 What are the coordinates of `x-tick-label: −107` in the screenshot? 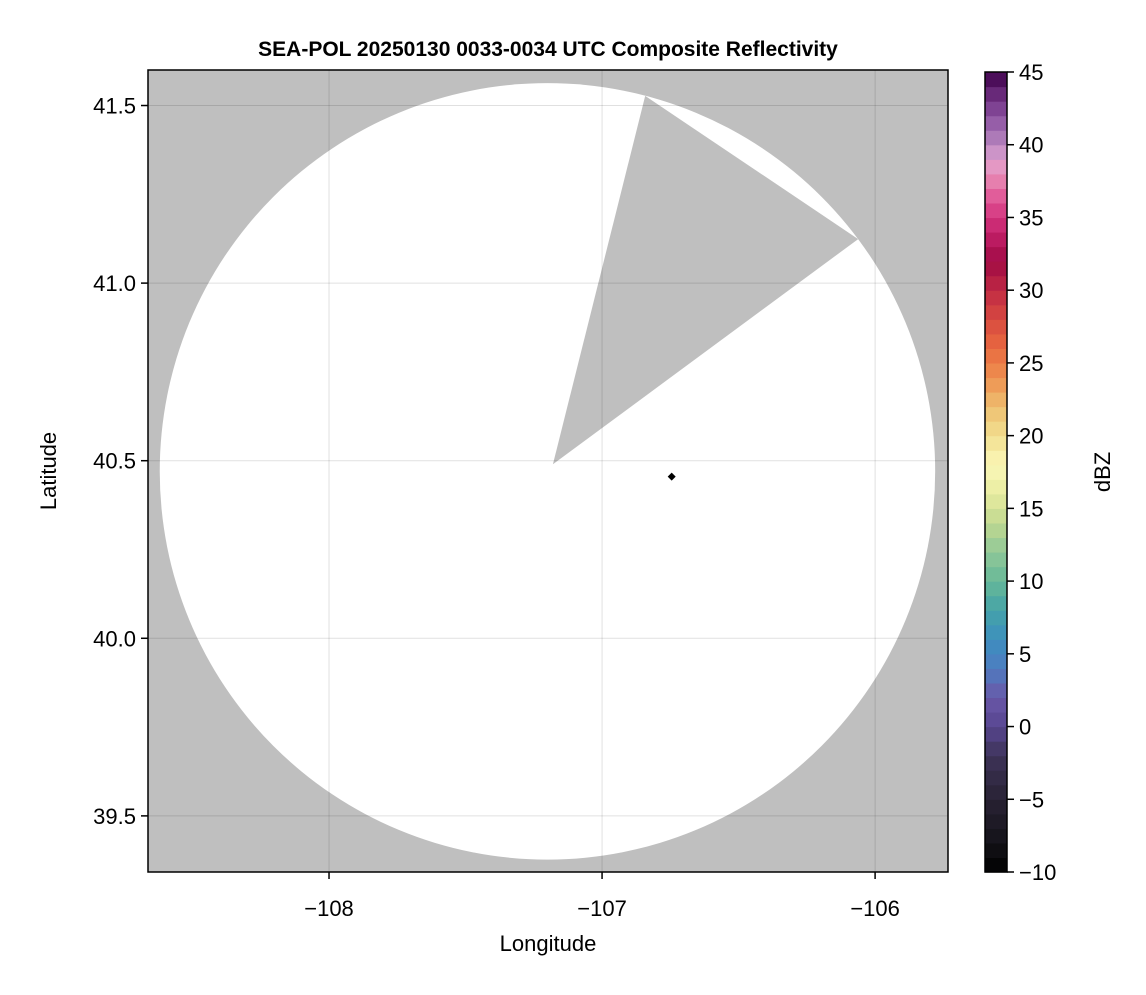 It's located at (602, 908).